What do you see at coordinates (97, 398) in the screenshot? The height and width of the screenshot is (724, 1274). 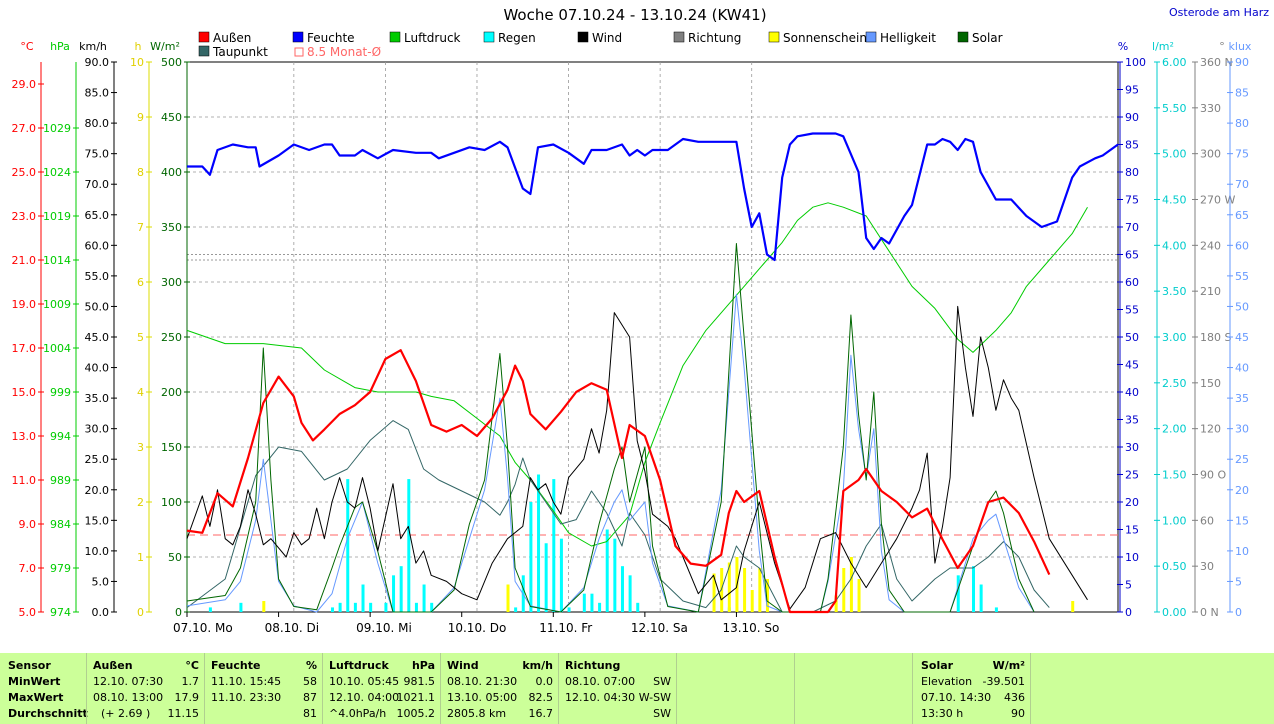 I see `left-tick-label: 35.0` at bounding box center [97, 398].